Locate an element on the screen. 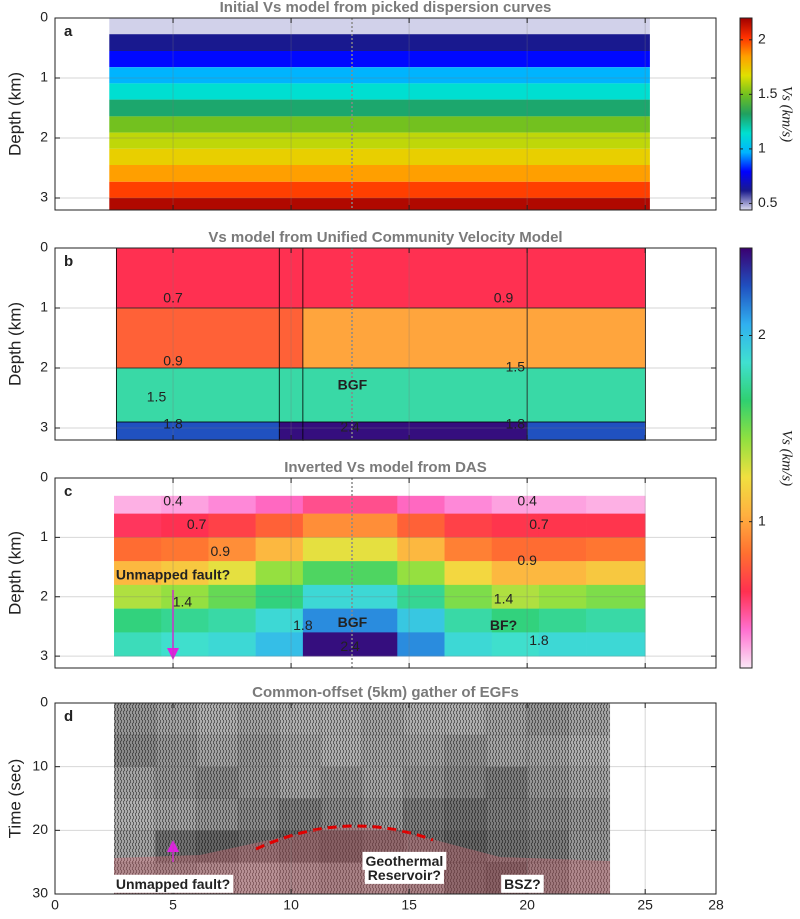 This screenshot has width=800, height=919. colorbar-tick-label: 0.5 is located at coordinates (768, 202).